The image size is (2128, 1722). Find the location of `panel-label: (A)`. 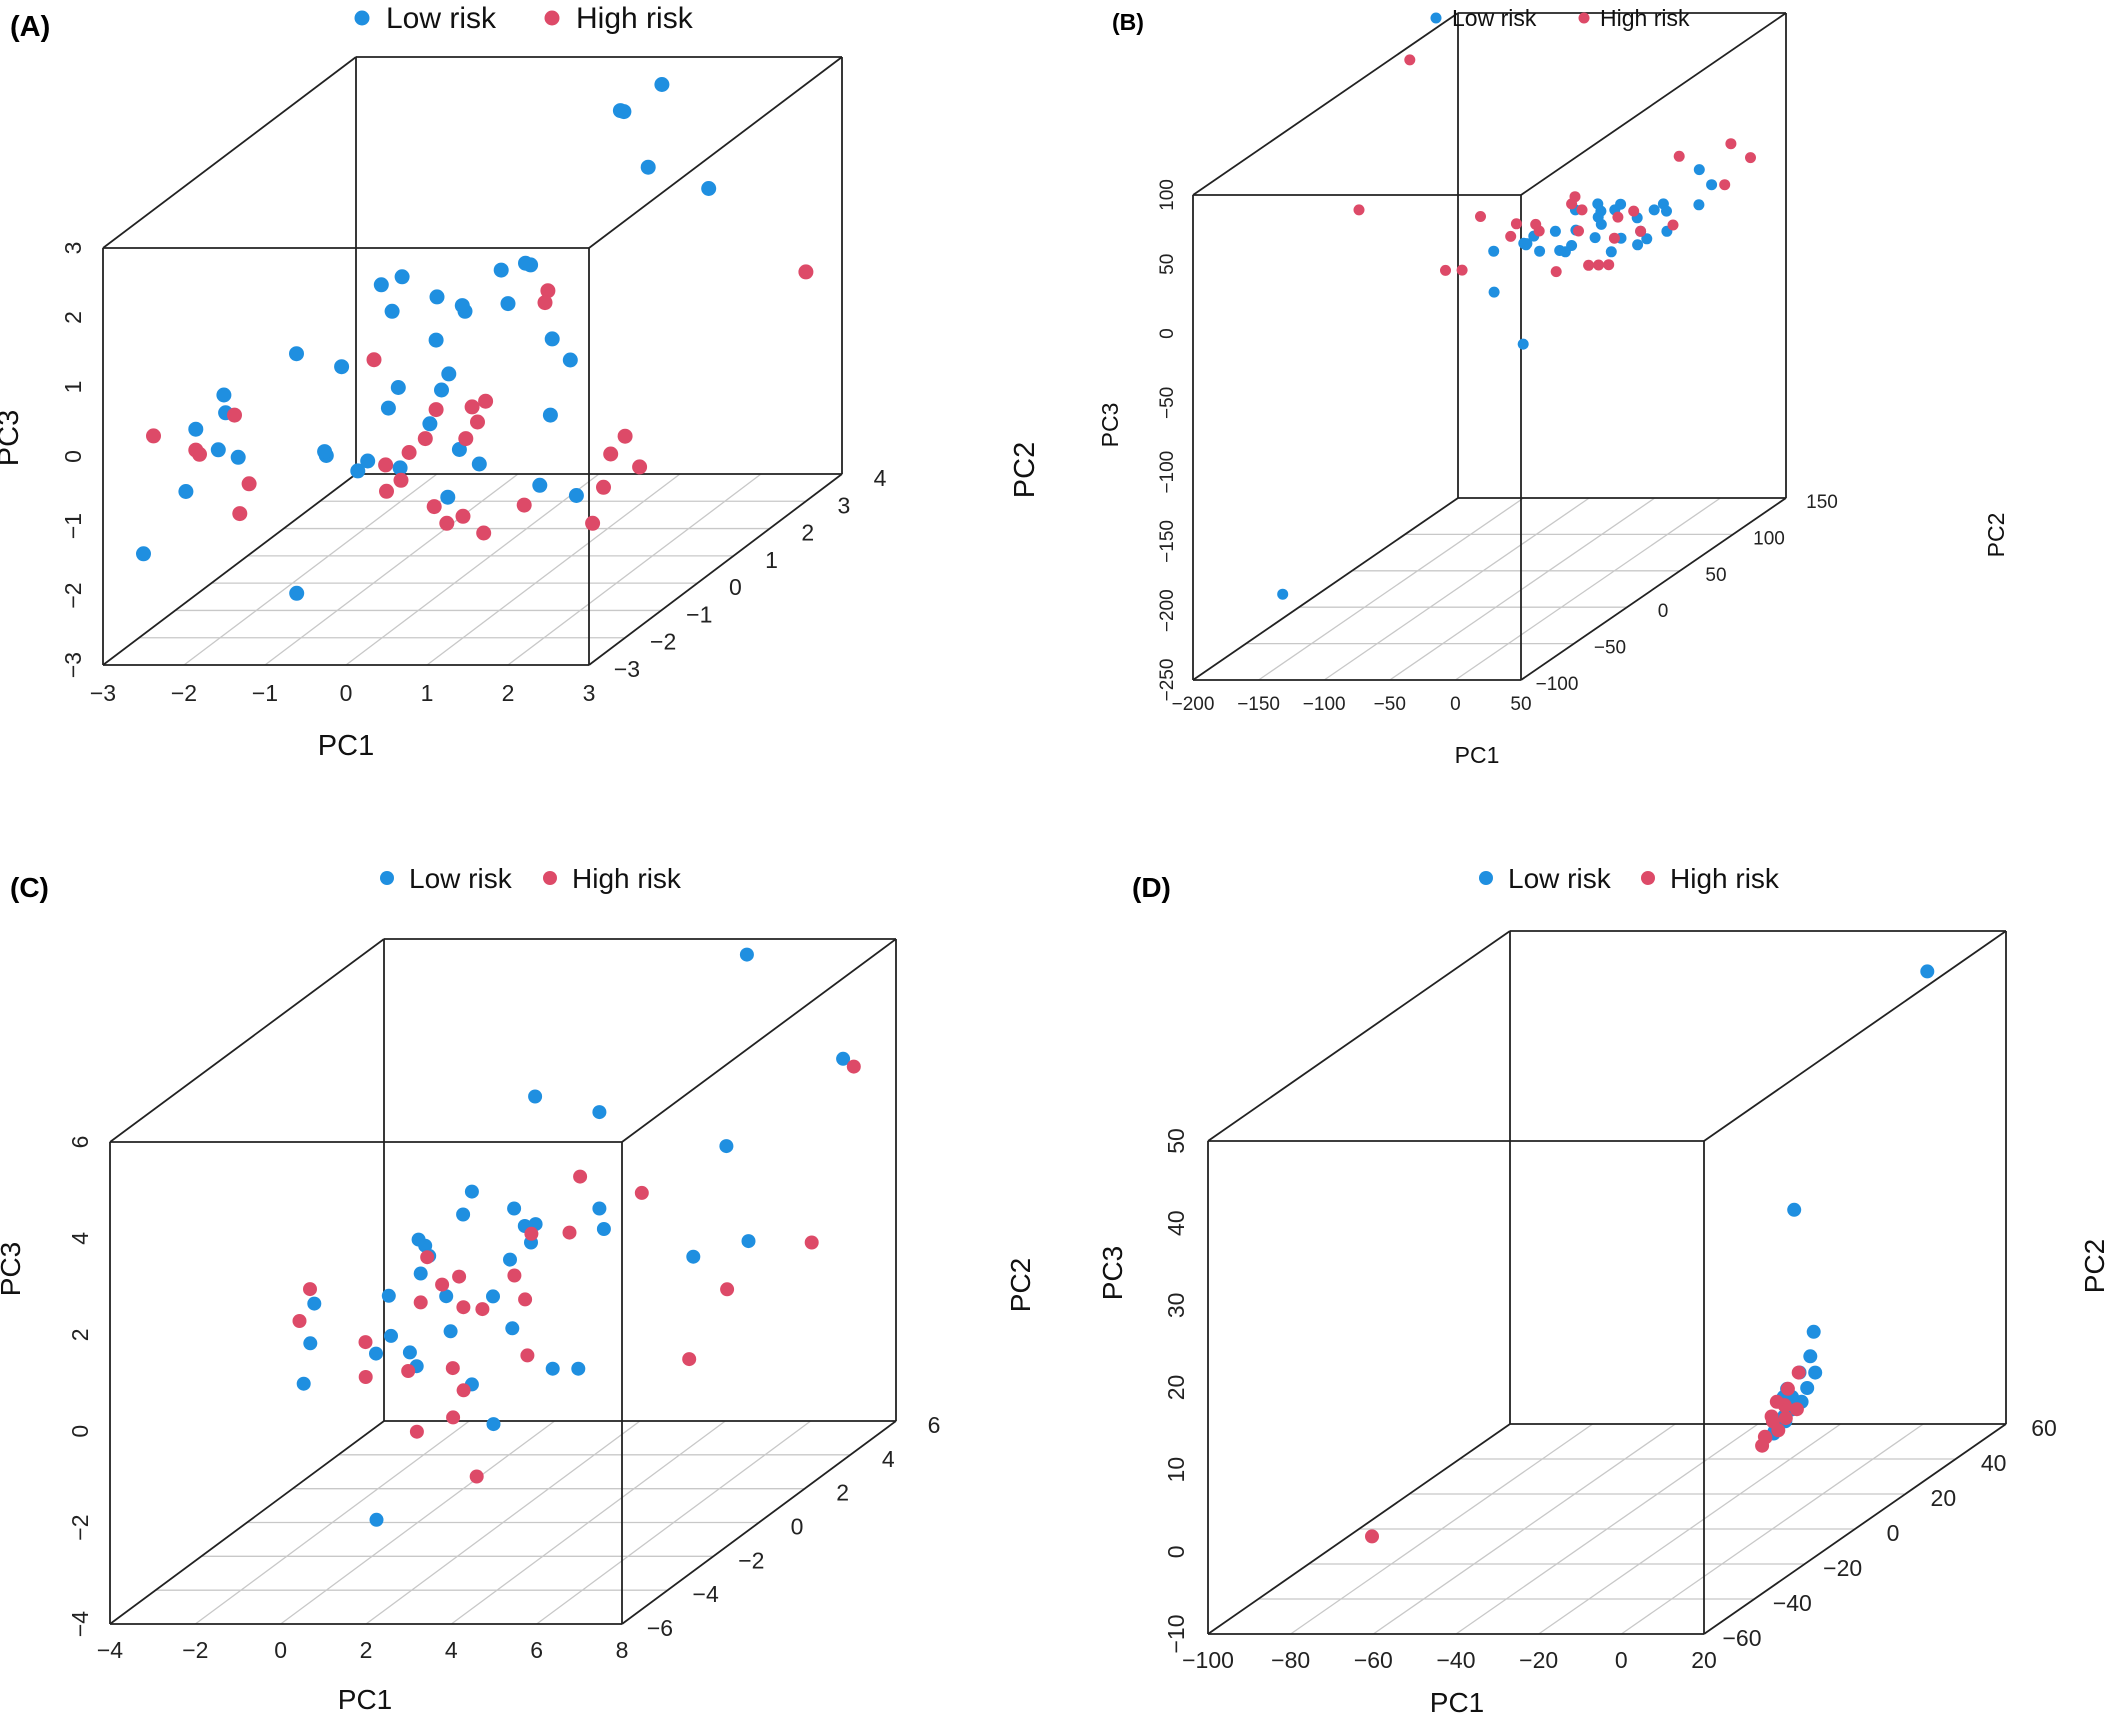

panel-label: (A) is located at coordinates (30, 27).